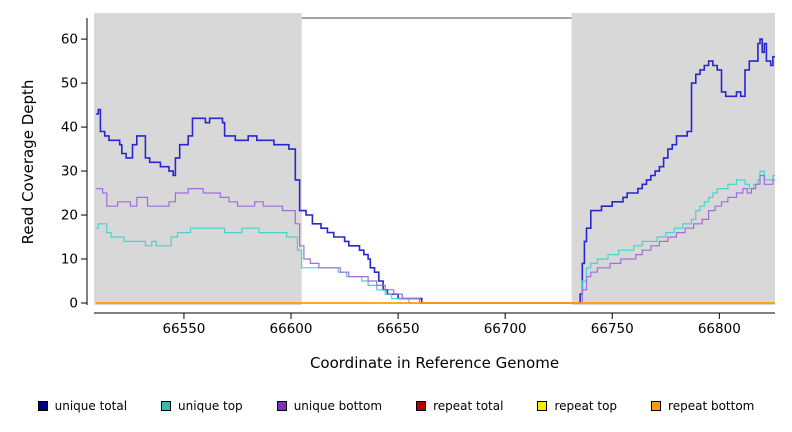 This screenshot has height=432, width=792. I want to click on legend-item-repeat-bottom: repeat bottom, so click(702, 406).